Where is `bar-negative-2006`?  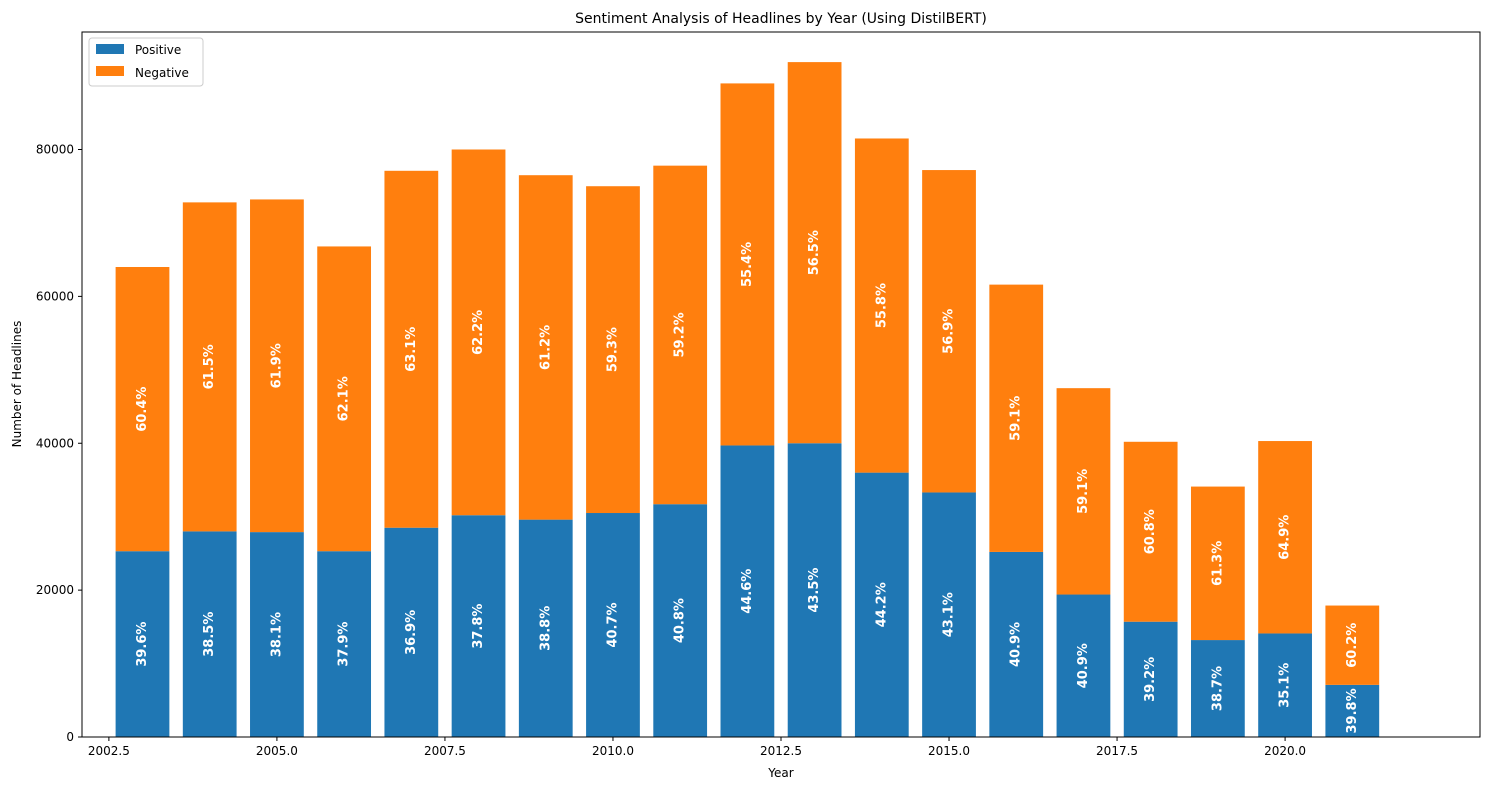 bar-negative-2006 is located at coordinates (344, 399).